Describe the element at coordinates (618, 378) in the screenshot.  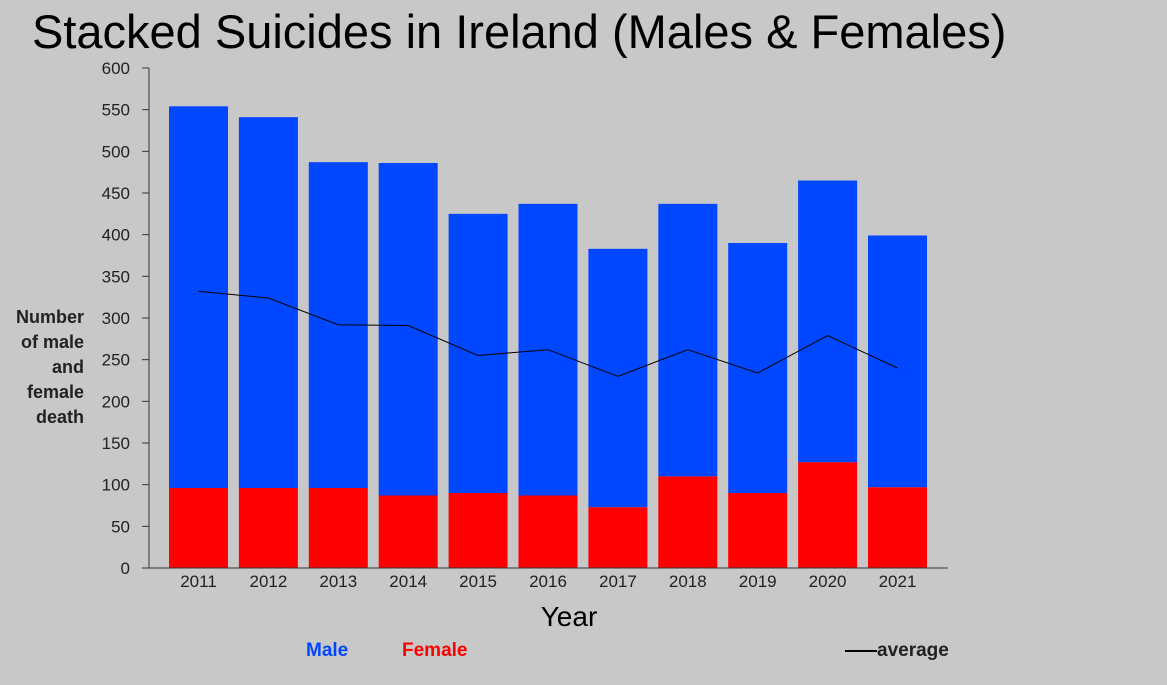
I see `bar-male-2017` at that location.